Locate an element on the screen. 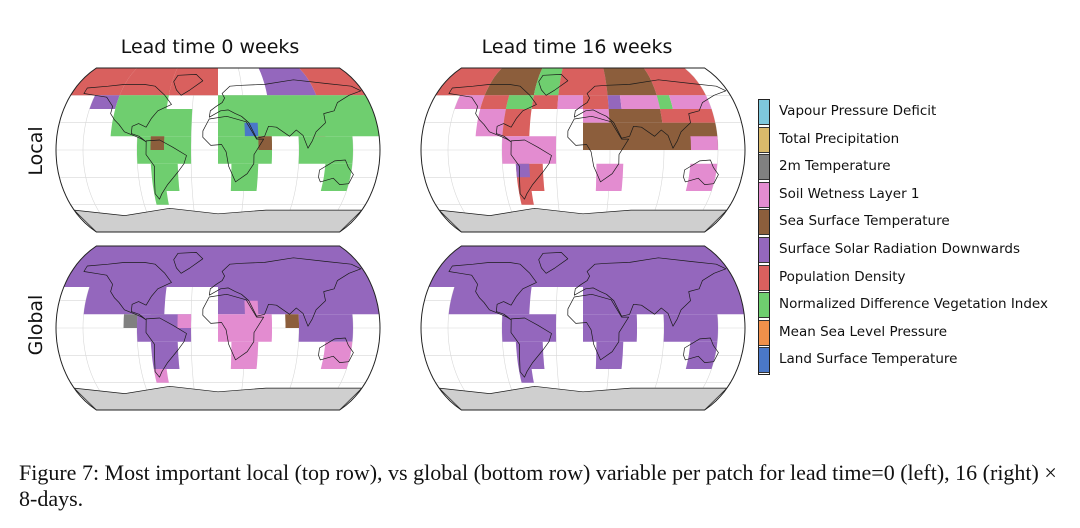 Image resolution: width=1080 pixels, height=528 pixels. map-global-lead-16-svg is located at coordinates (583, 328).